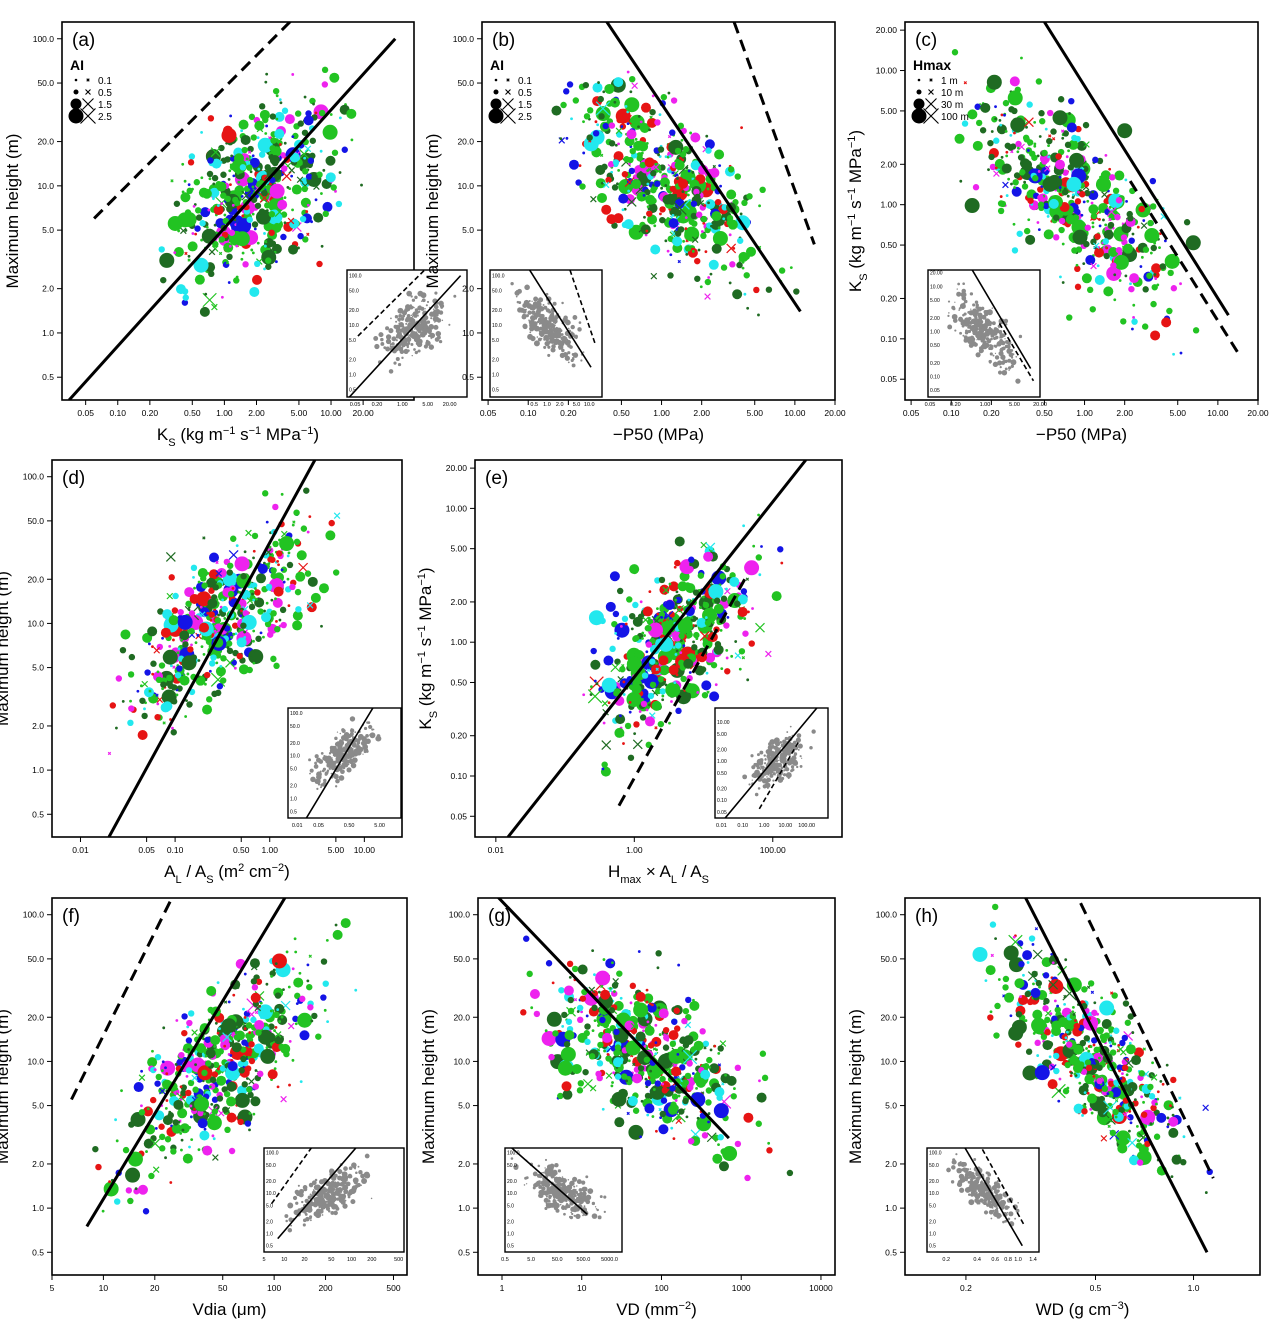 The height and width of the screenshot is (1344, 1269). What do you see at coordinates (795, 413) in the screenshot?
I see `x-tick-label: 10.00` at bounding box center [795, 413].